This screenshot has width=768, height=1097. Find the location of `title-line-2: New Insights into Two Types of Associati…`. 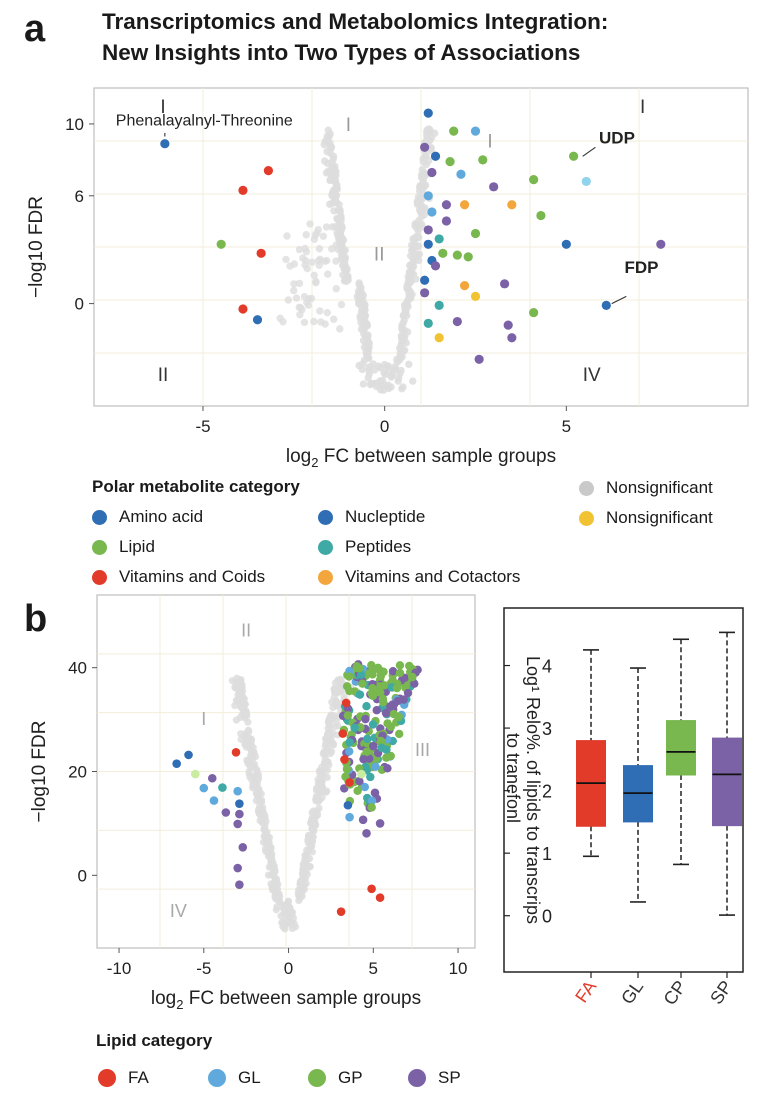

title-line-2: New Insights into Two Types of Associati… is located at coordinates (341, 52).